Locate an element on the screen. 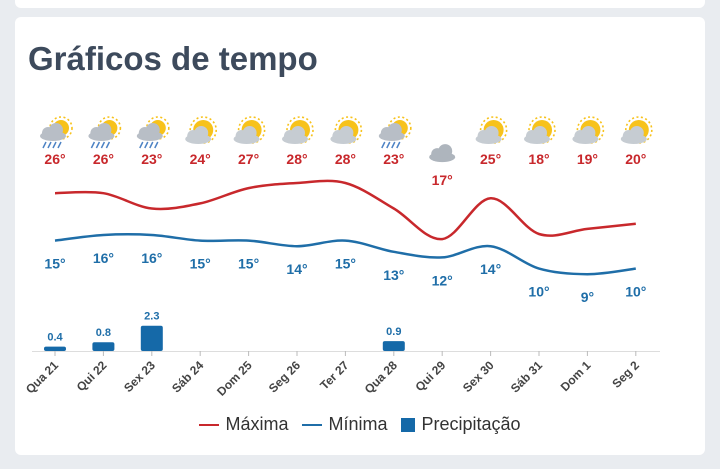 This screenshot has height=469, width=720. chart-legend: Máxima Mínima Precipitação is located at coordinates (360, 424).